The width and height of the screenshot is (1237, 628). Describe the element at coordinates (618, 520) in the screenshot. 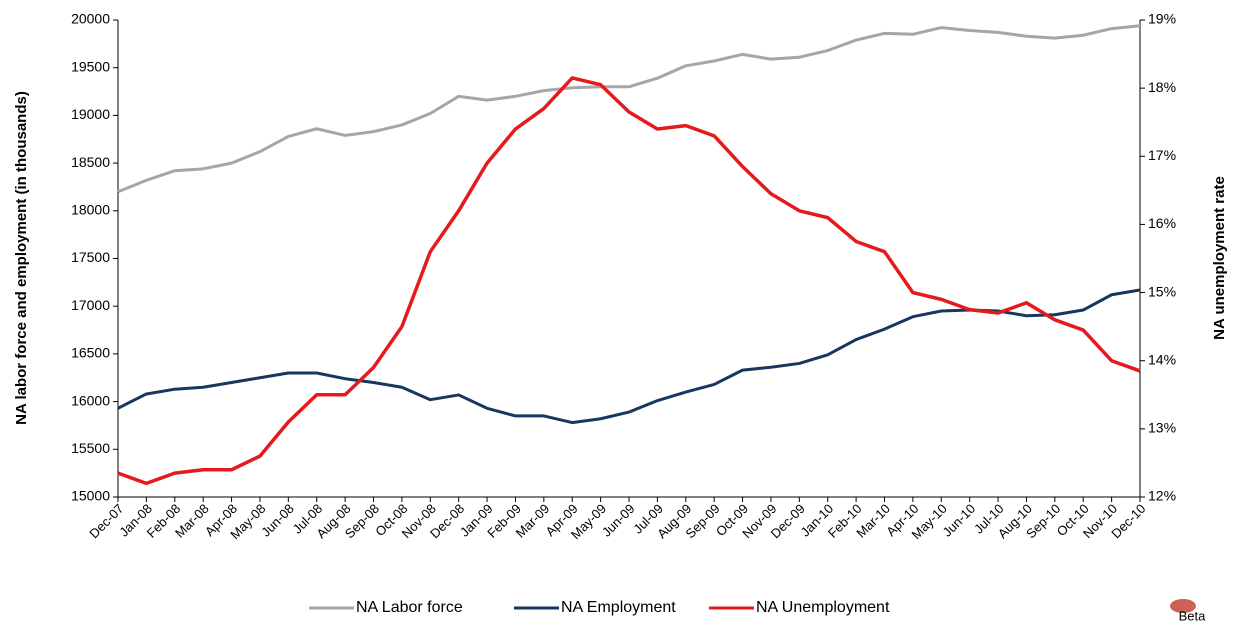

I see `x-tick-label: Jun-09` at that location.